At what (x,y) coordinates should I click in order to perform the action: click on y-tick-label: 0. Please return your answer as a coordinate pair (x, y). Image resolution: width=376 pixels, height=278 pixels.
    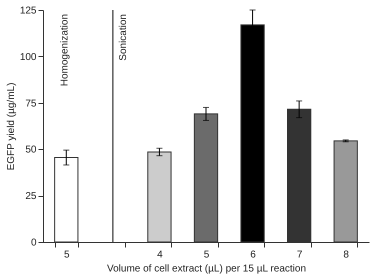
    Looking at the image, I should click on (33, 243).